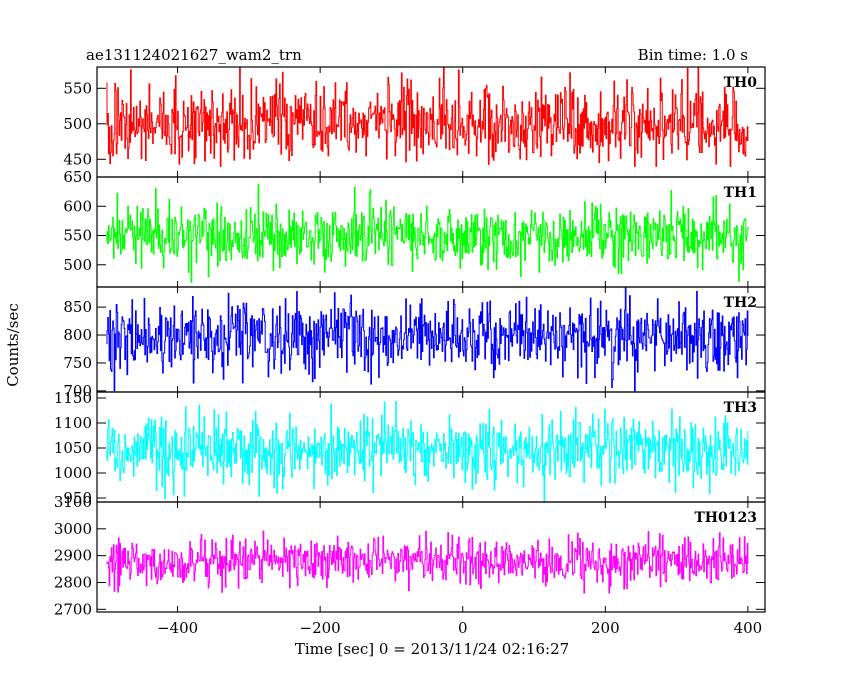 This screenshot has height=680, width=850. Describe the element at coordinates (73, 448) in the screenshot. I see `y-tick-label: 1050` at that location.